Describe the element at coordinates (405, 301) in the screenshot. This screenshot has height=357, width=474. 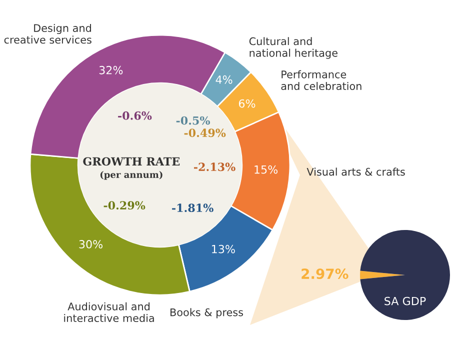
I see `slice-label: SA GDP` at that location.